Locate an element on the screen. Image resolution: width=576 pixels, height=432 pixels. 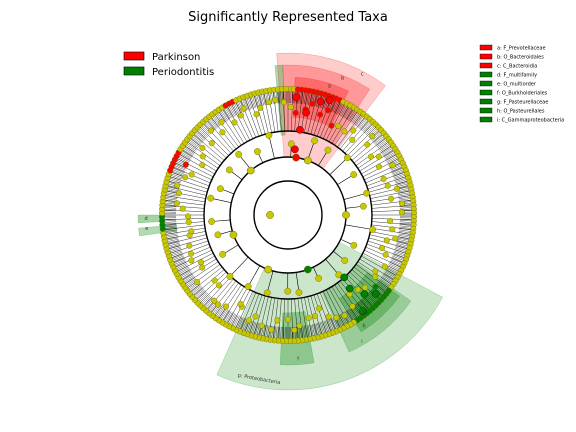
periodontitis-node is located at coordinates (375, 294).